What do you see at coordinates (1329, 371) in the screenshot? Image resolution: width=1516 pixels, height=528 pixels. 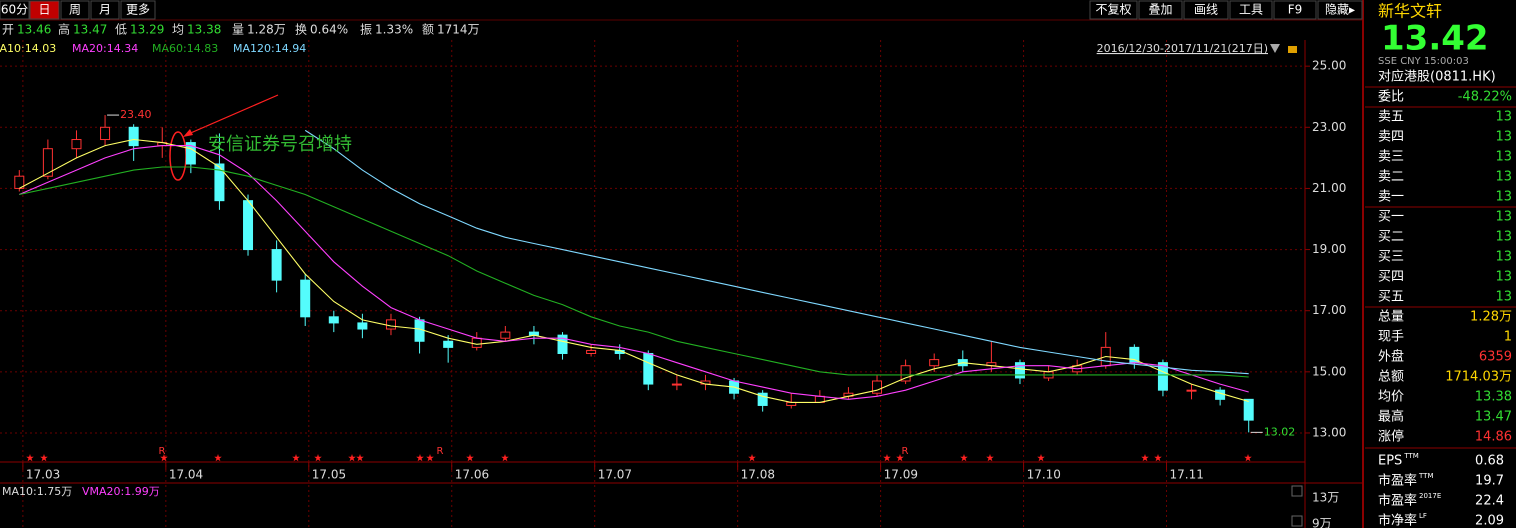 I see `y-tick-label: 15.00` at bounding box center [1329, 371].